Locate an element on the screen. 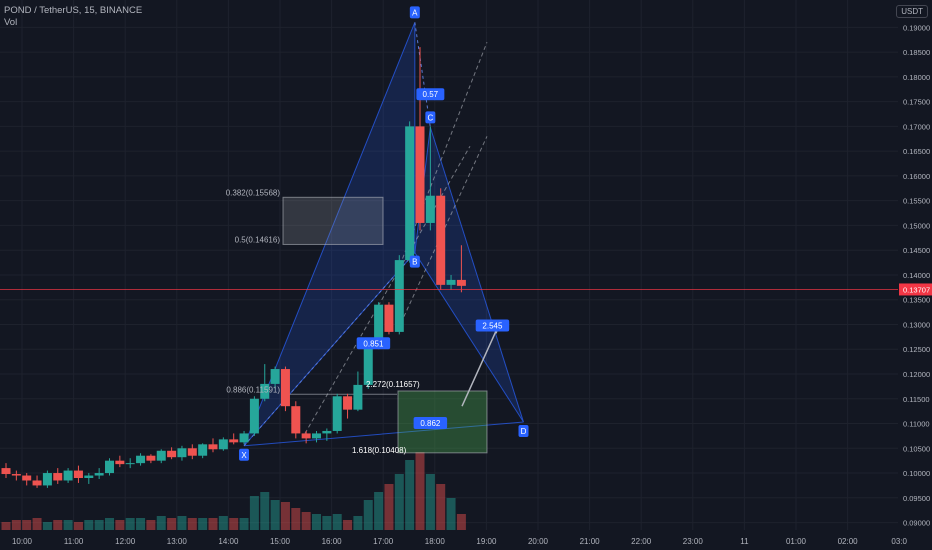 The image size is (932, 550). symbol-title: POND / TetherUS, 15, BINANCE is located at coordinates (73, 10).